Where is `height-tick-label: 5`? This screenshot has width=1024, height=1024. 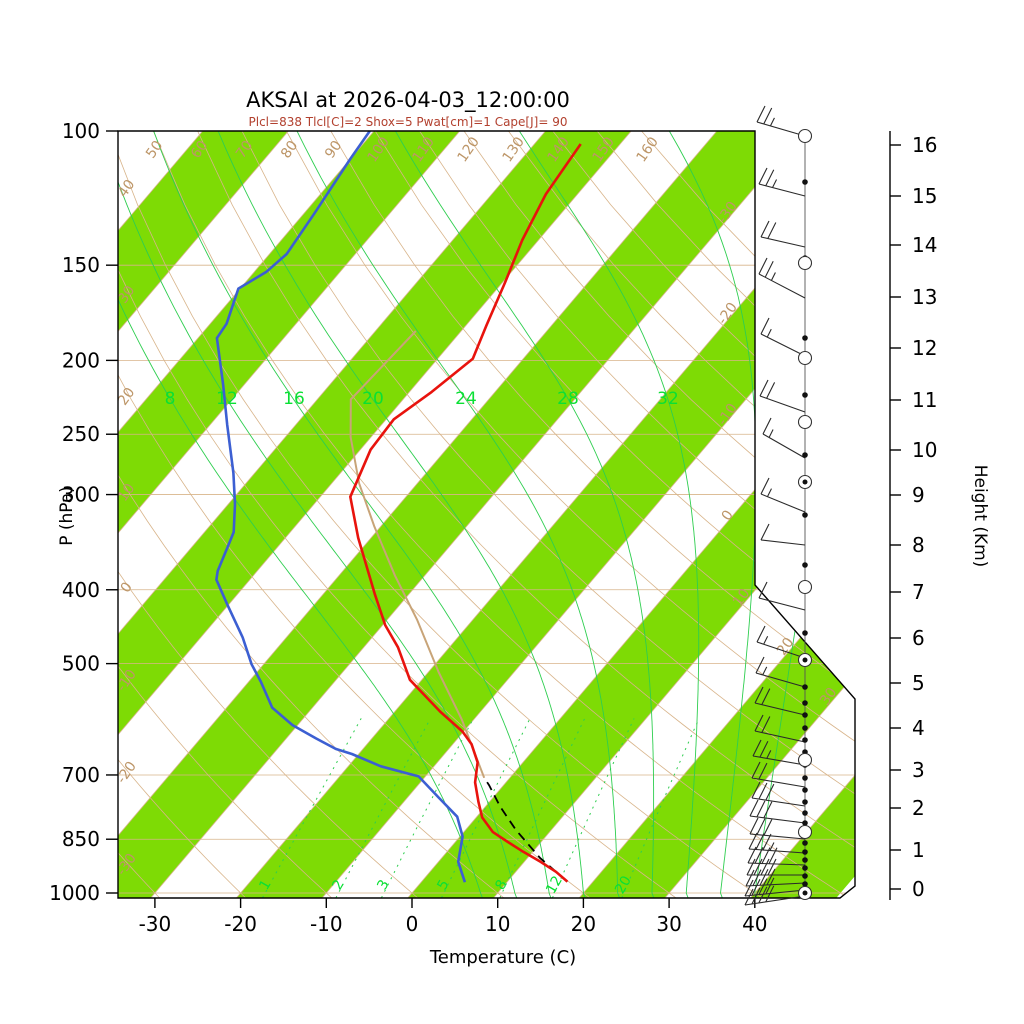 height-tick-label: 5 is located at coordinates (918, 683).